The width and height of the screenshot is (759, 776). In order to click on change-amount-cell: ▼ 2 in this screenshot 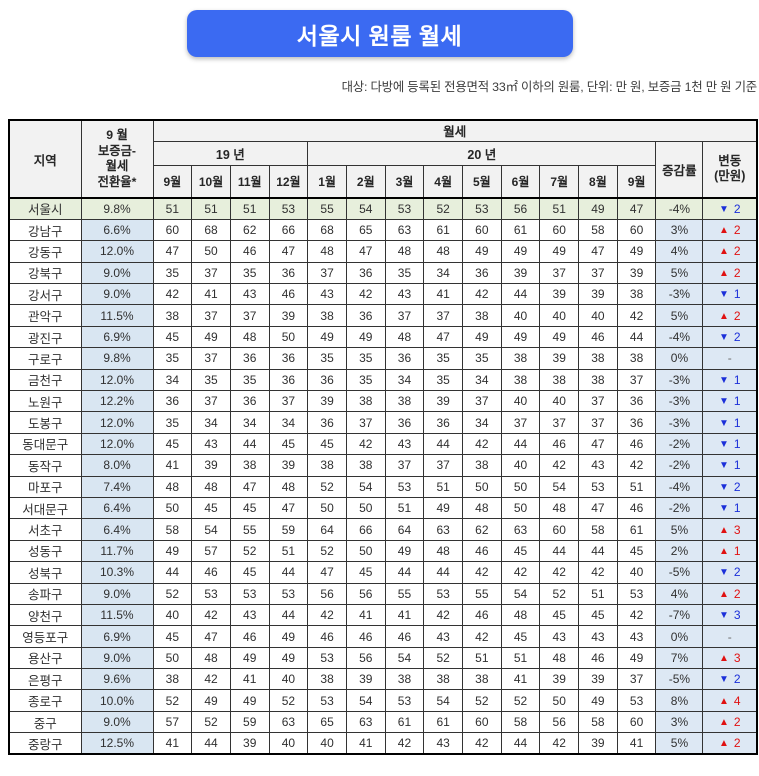, I will do `click(730, 208)`.